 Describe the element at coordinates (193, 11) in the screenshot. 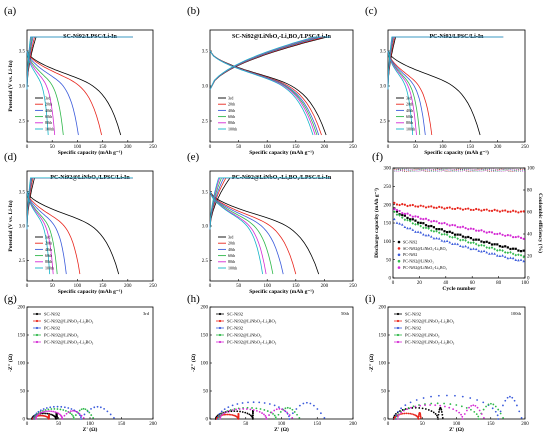

I see `panel-label: (b)` at that location.